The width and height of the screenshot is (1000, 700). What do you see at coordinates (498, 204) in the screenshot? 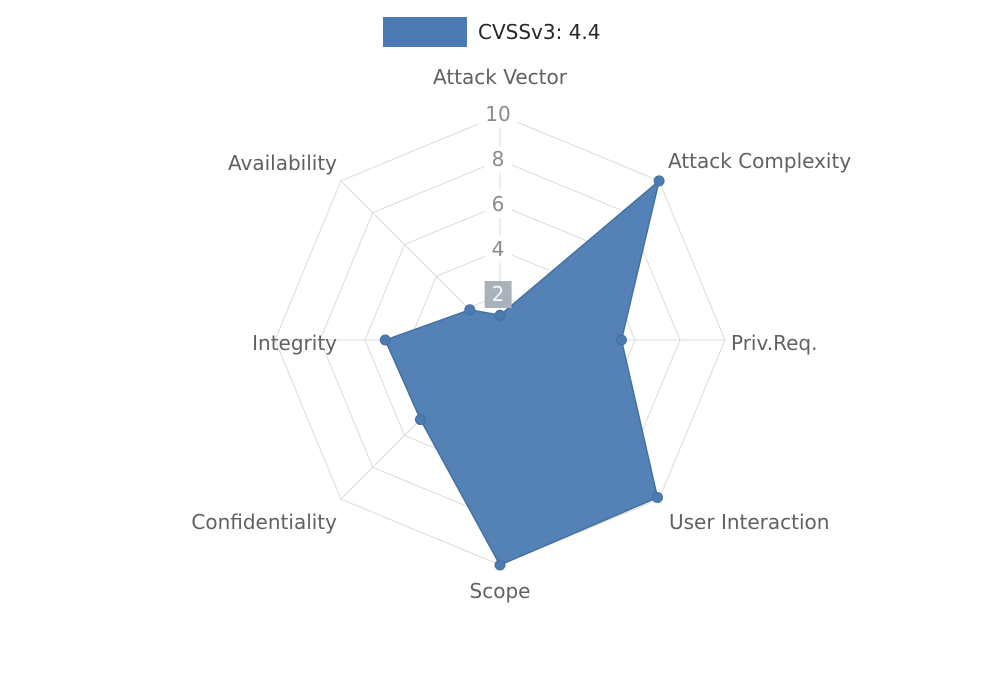
I see `radial-tick-6: 6` at bounding box center [498, 204].